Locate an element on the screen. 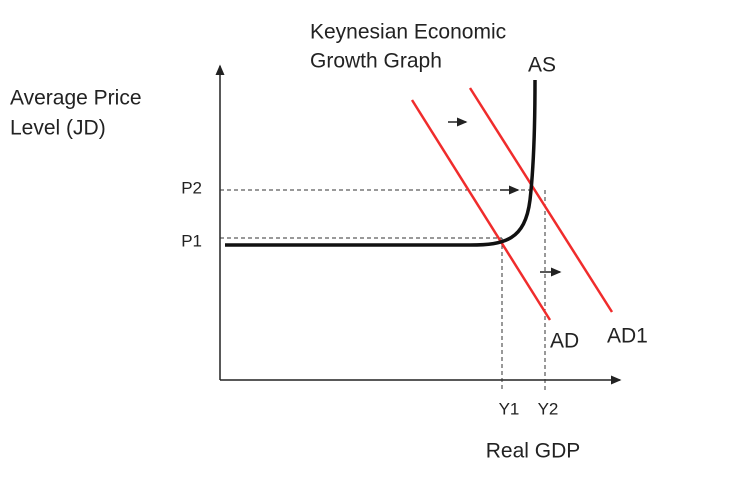  y2-label: Y2 is located at coordinates (548, 408).